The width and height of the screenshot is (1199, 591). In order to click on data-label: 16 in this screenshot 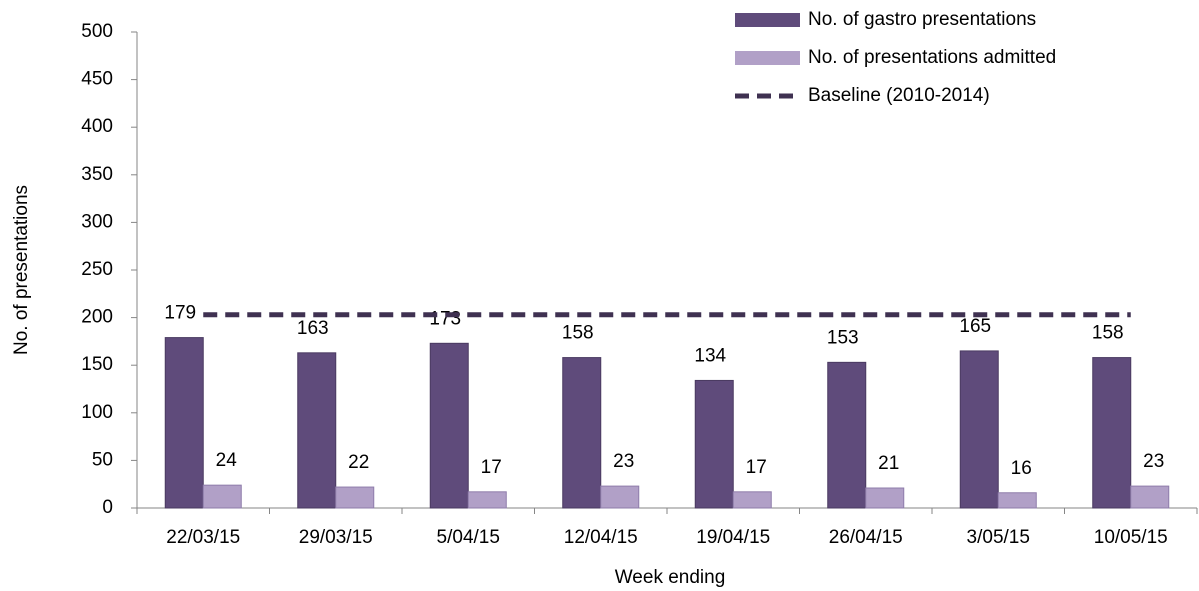, I will do `click(1021, 468)`.